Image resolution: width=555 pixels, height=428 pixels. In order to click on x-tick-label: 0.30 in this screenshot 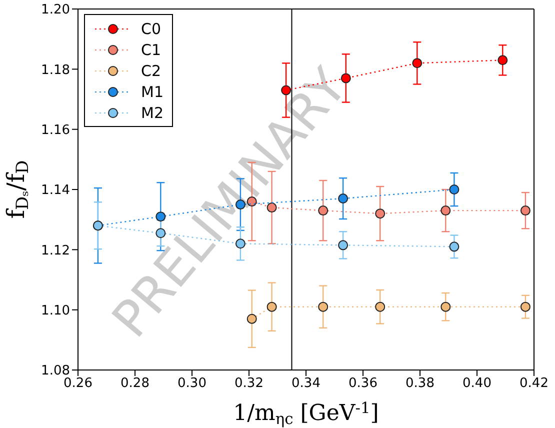, I will do `click(192, 384)`.